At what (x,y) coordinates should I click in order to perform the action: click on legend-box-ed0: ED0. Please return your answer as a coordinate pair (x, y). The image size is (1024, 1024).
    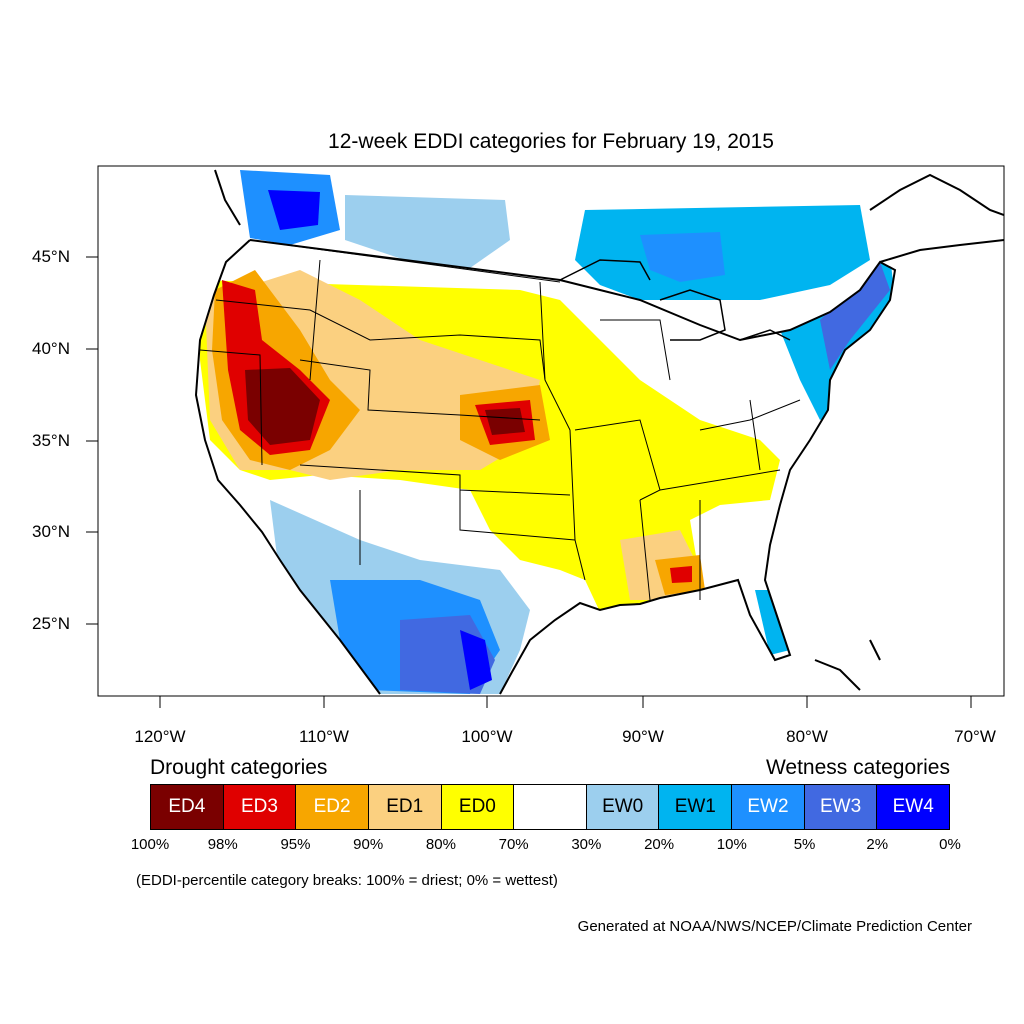
    Looking at the image, I should click on (478, 807).